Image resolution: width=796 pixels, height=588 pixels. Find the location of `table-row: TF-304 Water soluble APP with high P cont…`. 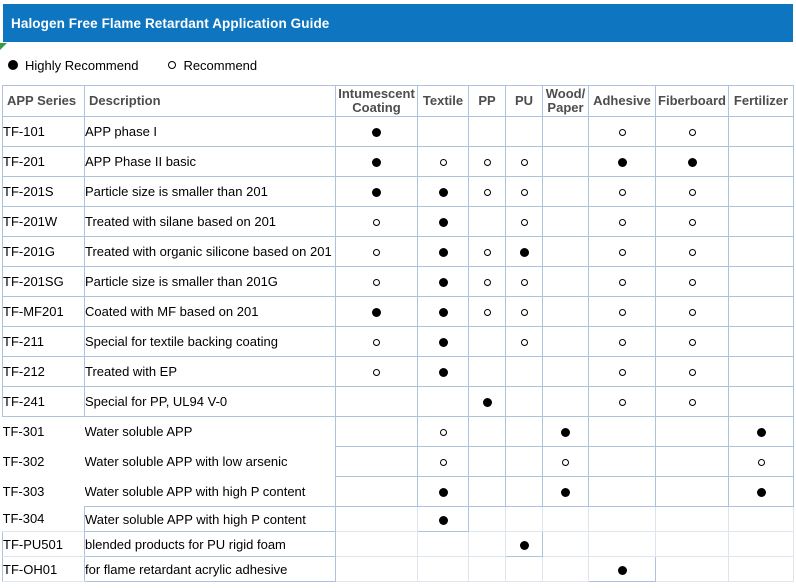

table-row: TF-304 Water soluble APP with high P cont… is located at coordinates (398, 519).